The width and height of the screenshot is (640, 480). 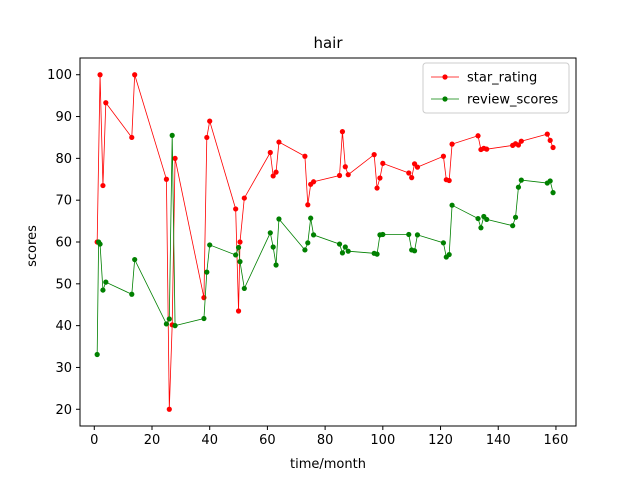 What do you see at coordinates (63, 410) in the screenshot?
I see `y-tick-label: 20` at bounding box center [63, 410].